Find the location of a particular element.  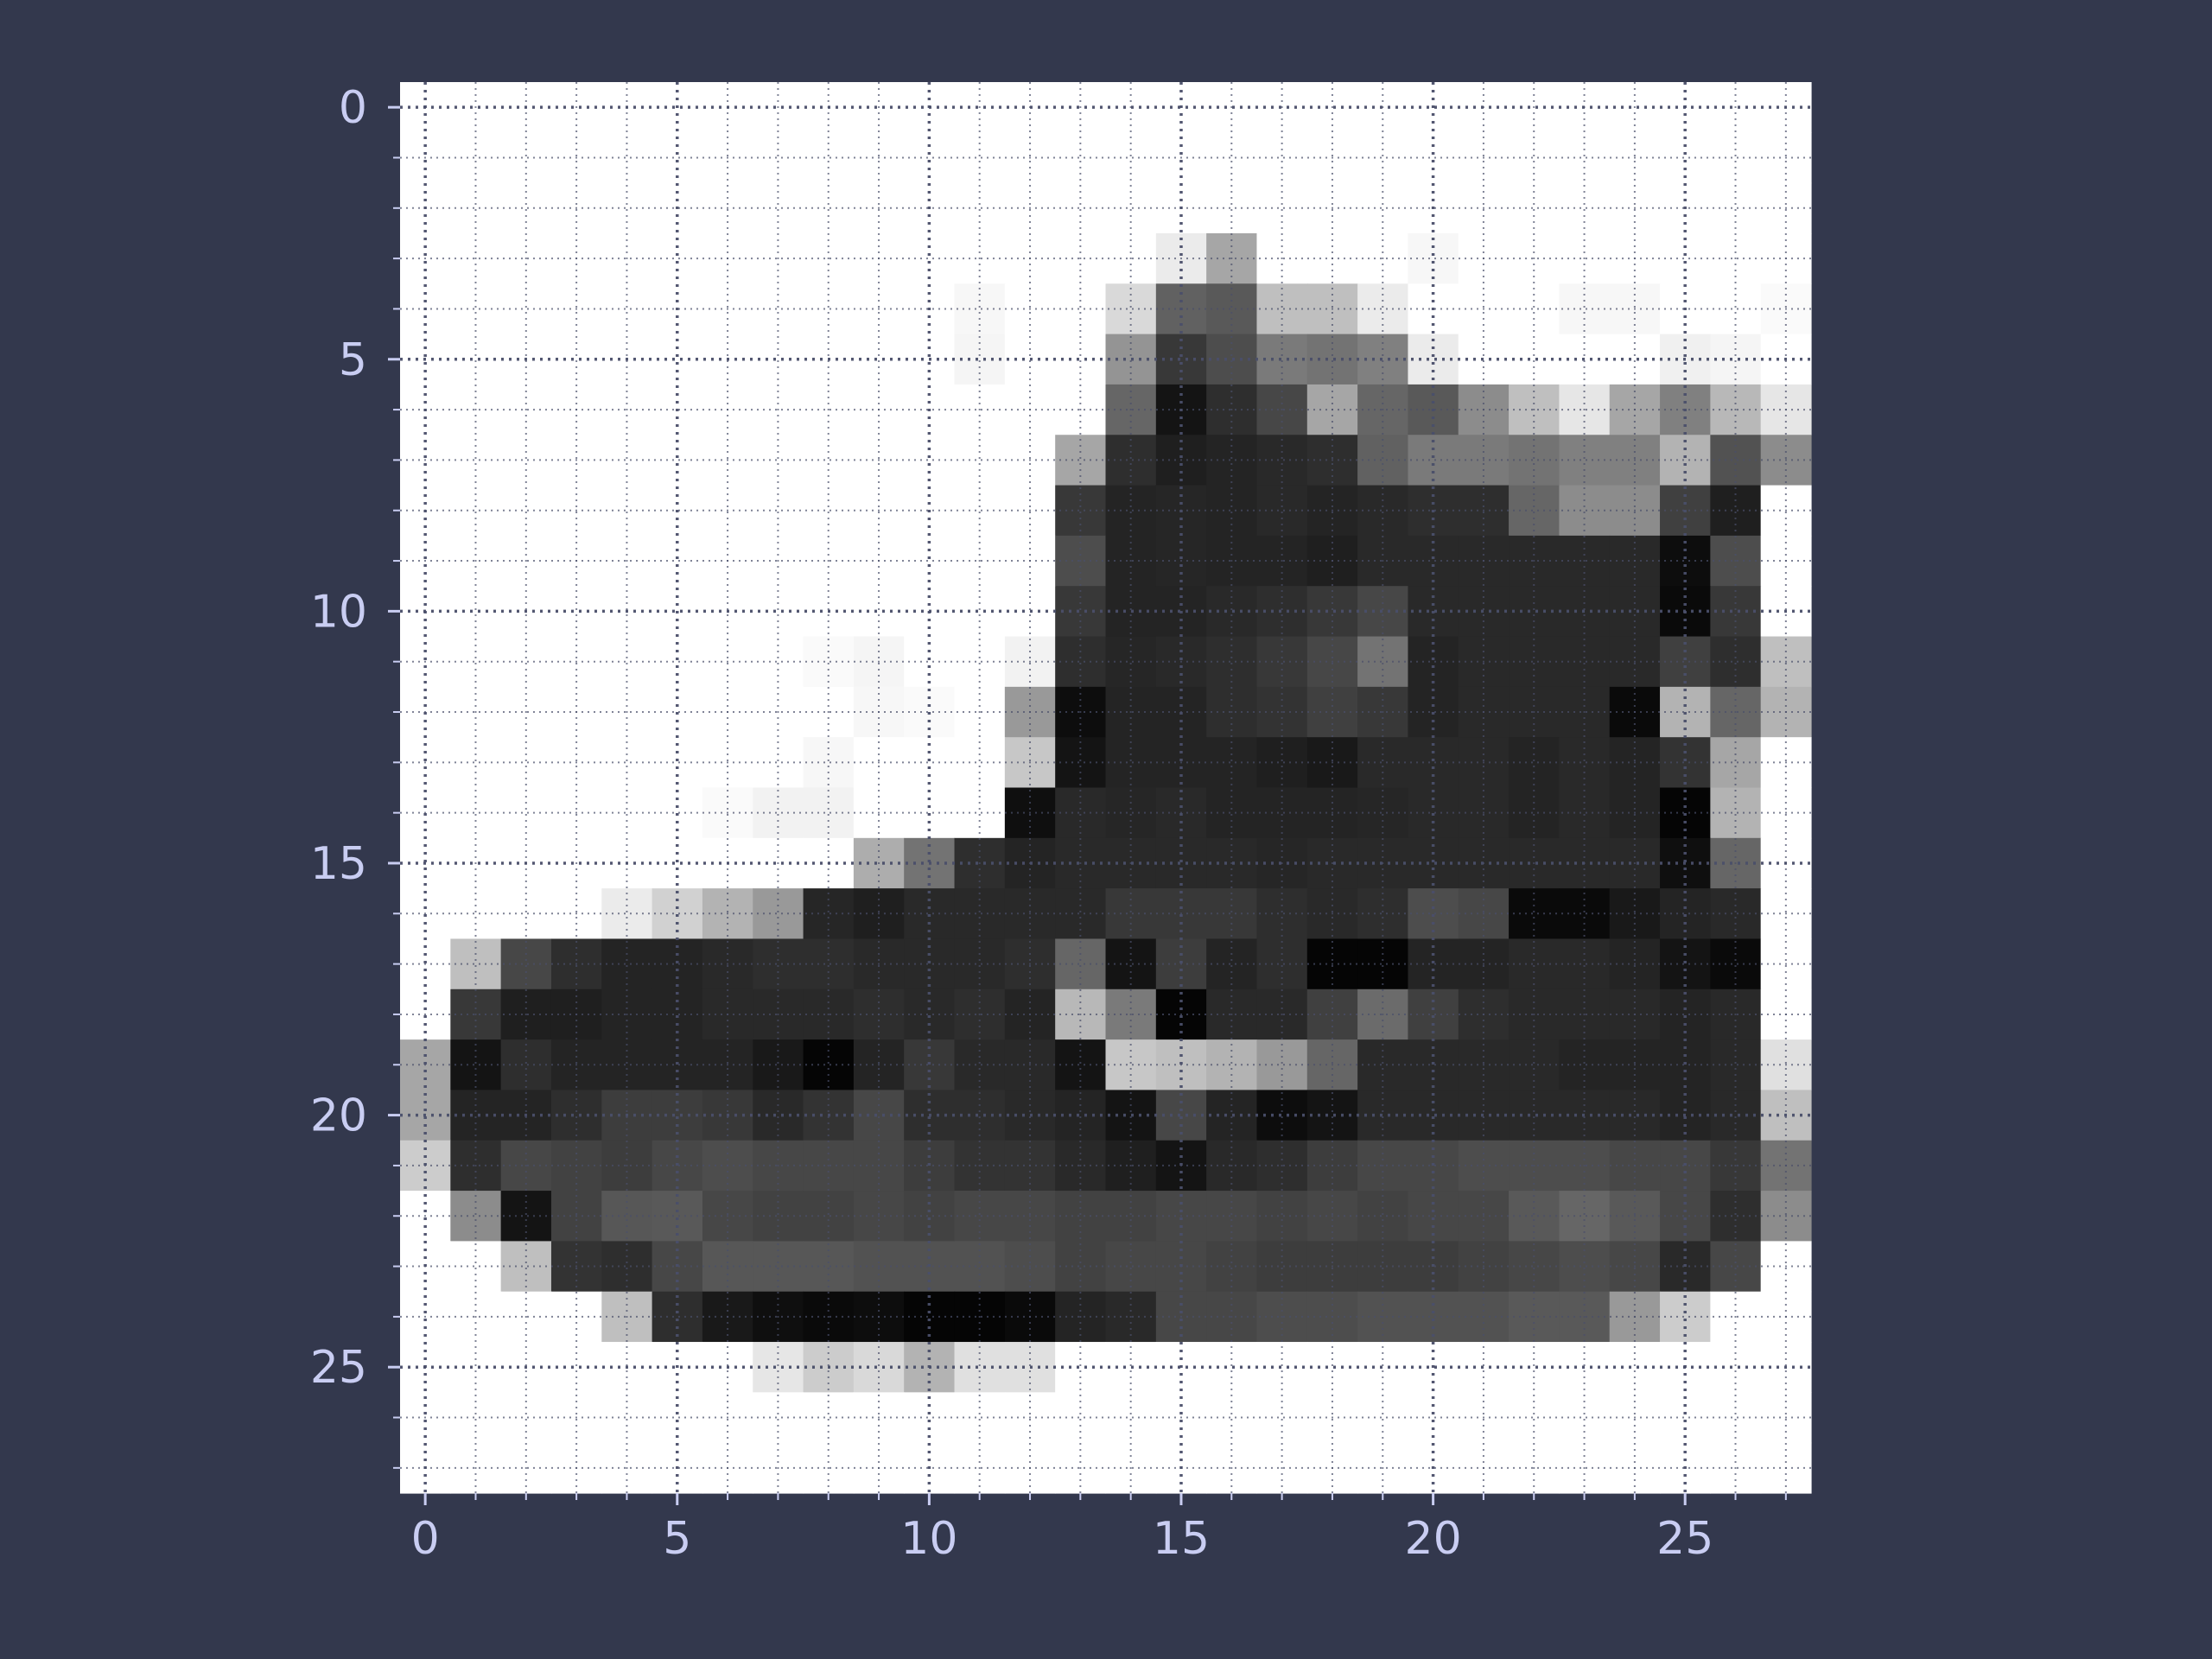

y-tick-label: 5 is located at coordinates (353, 360).